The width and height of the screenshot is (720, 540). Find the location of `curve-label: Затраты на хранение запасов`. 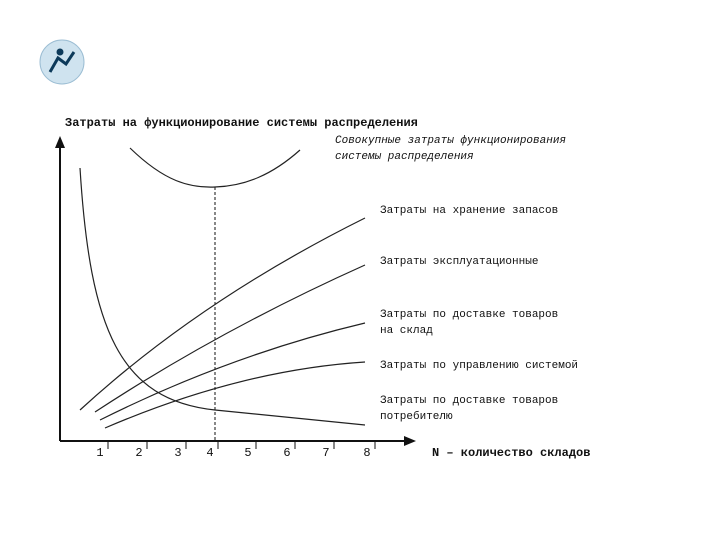

curve-label: Затраты на хранение запасов is located at coordinates (469, 211).